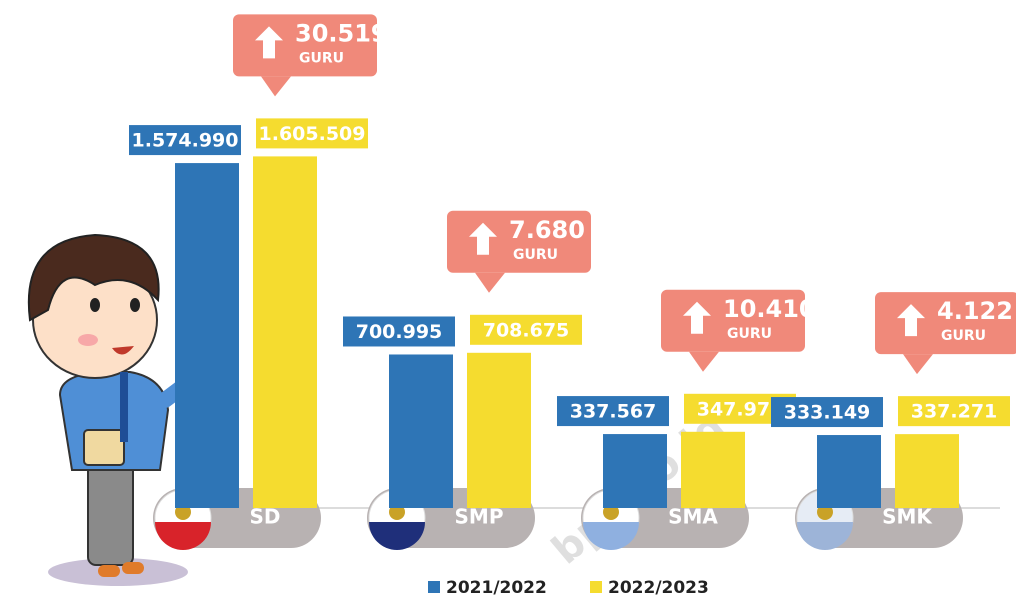 The width and height of the screenshot is (1016, 601). I want to click on value-label: 333.149, so click(827, 413).